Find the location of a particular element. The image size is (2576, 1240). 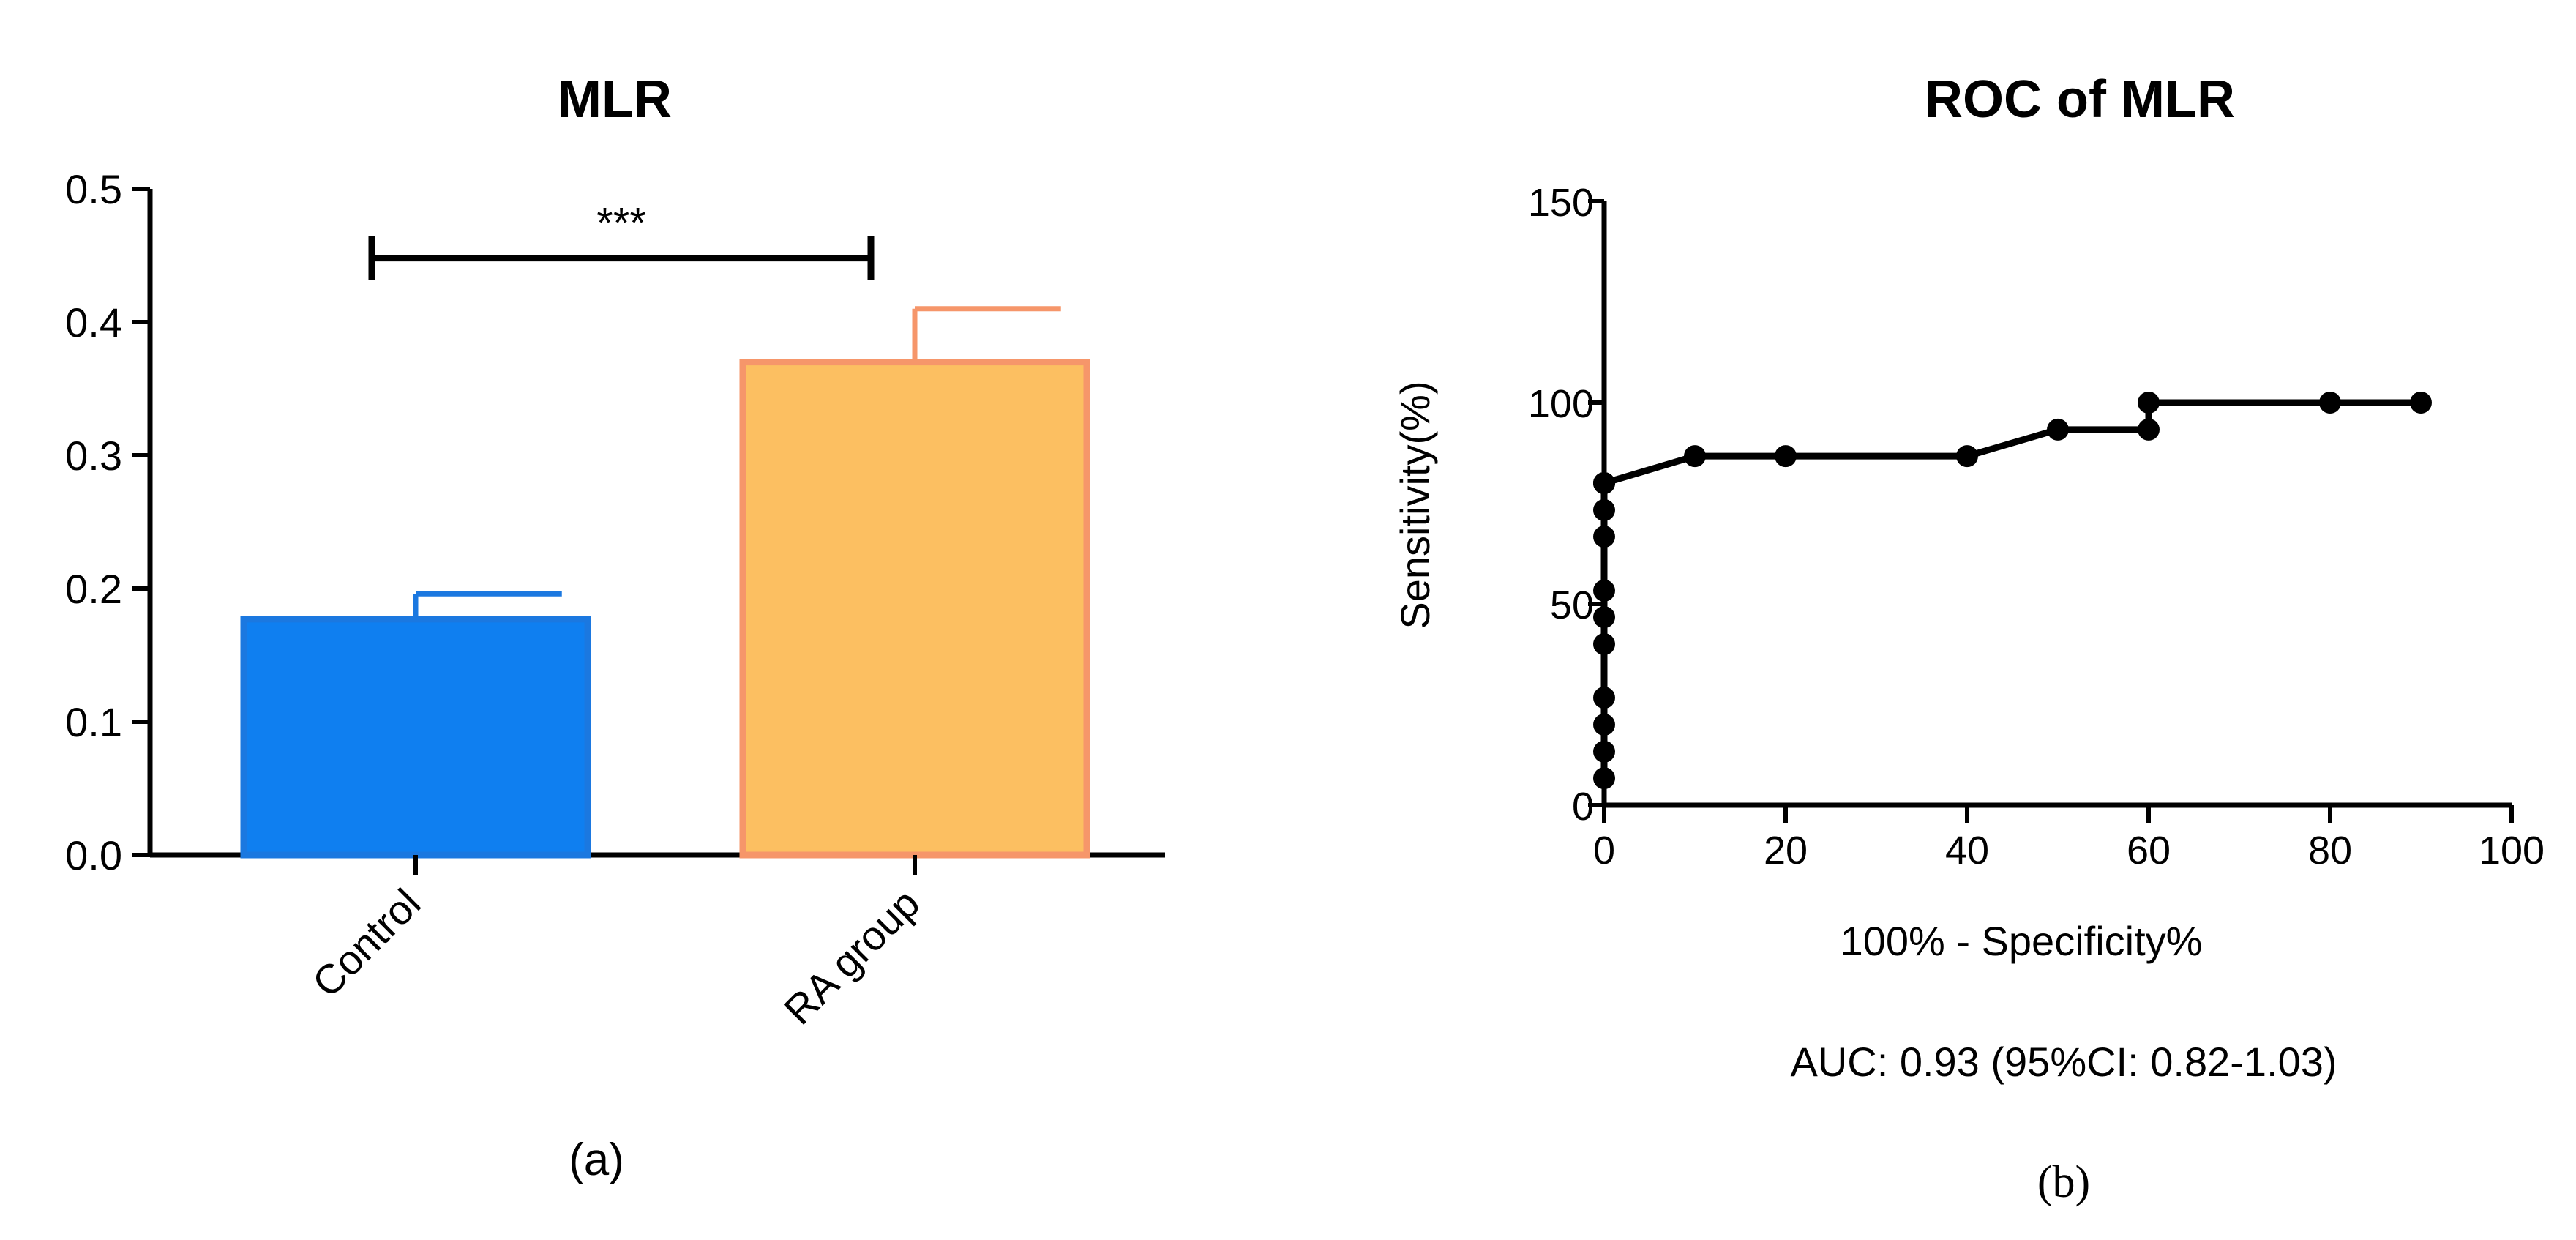

roc-x-tick-label: 40 is located at coordinates (1967, 851).